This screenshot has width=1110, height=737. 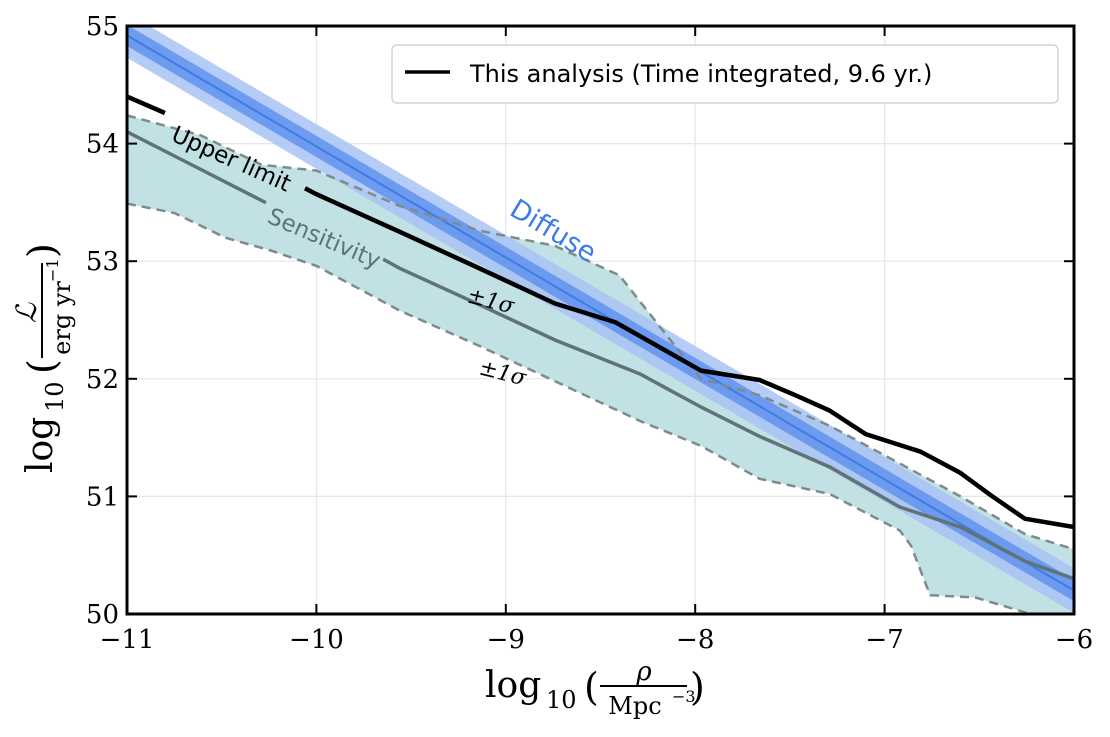 What do you see at coordinates (102, 262) in the screenshot?
I see `y-tick-label: 53` at bounding box center [102, 262].